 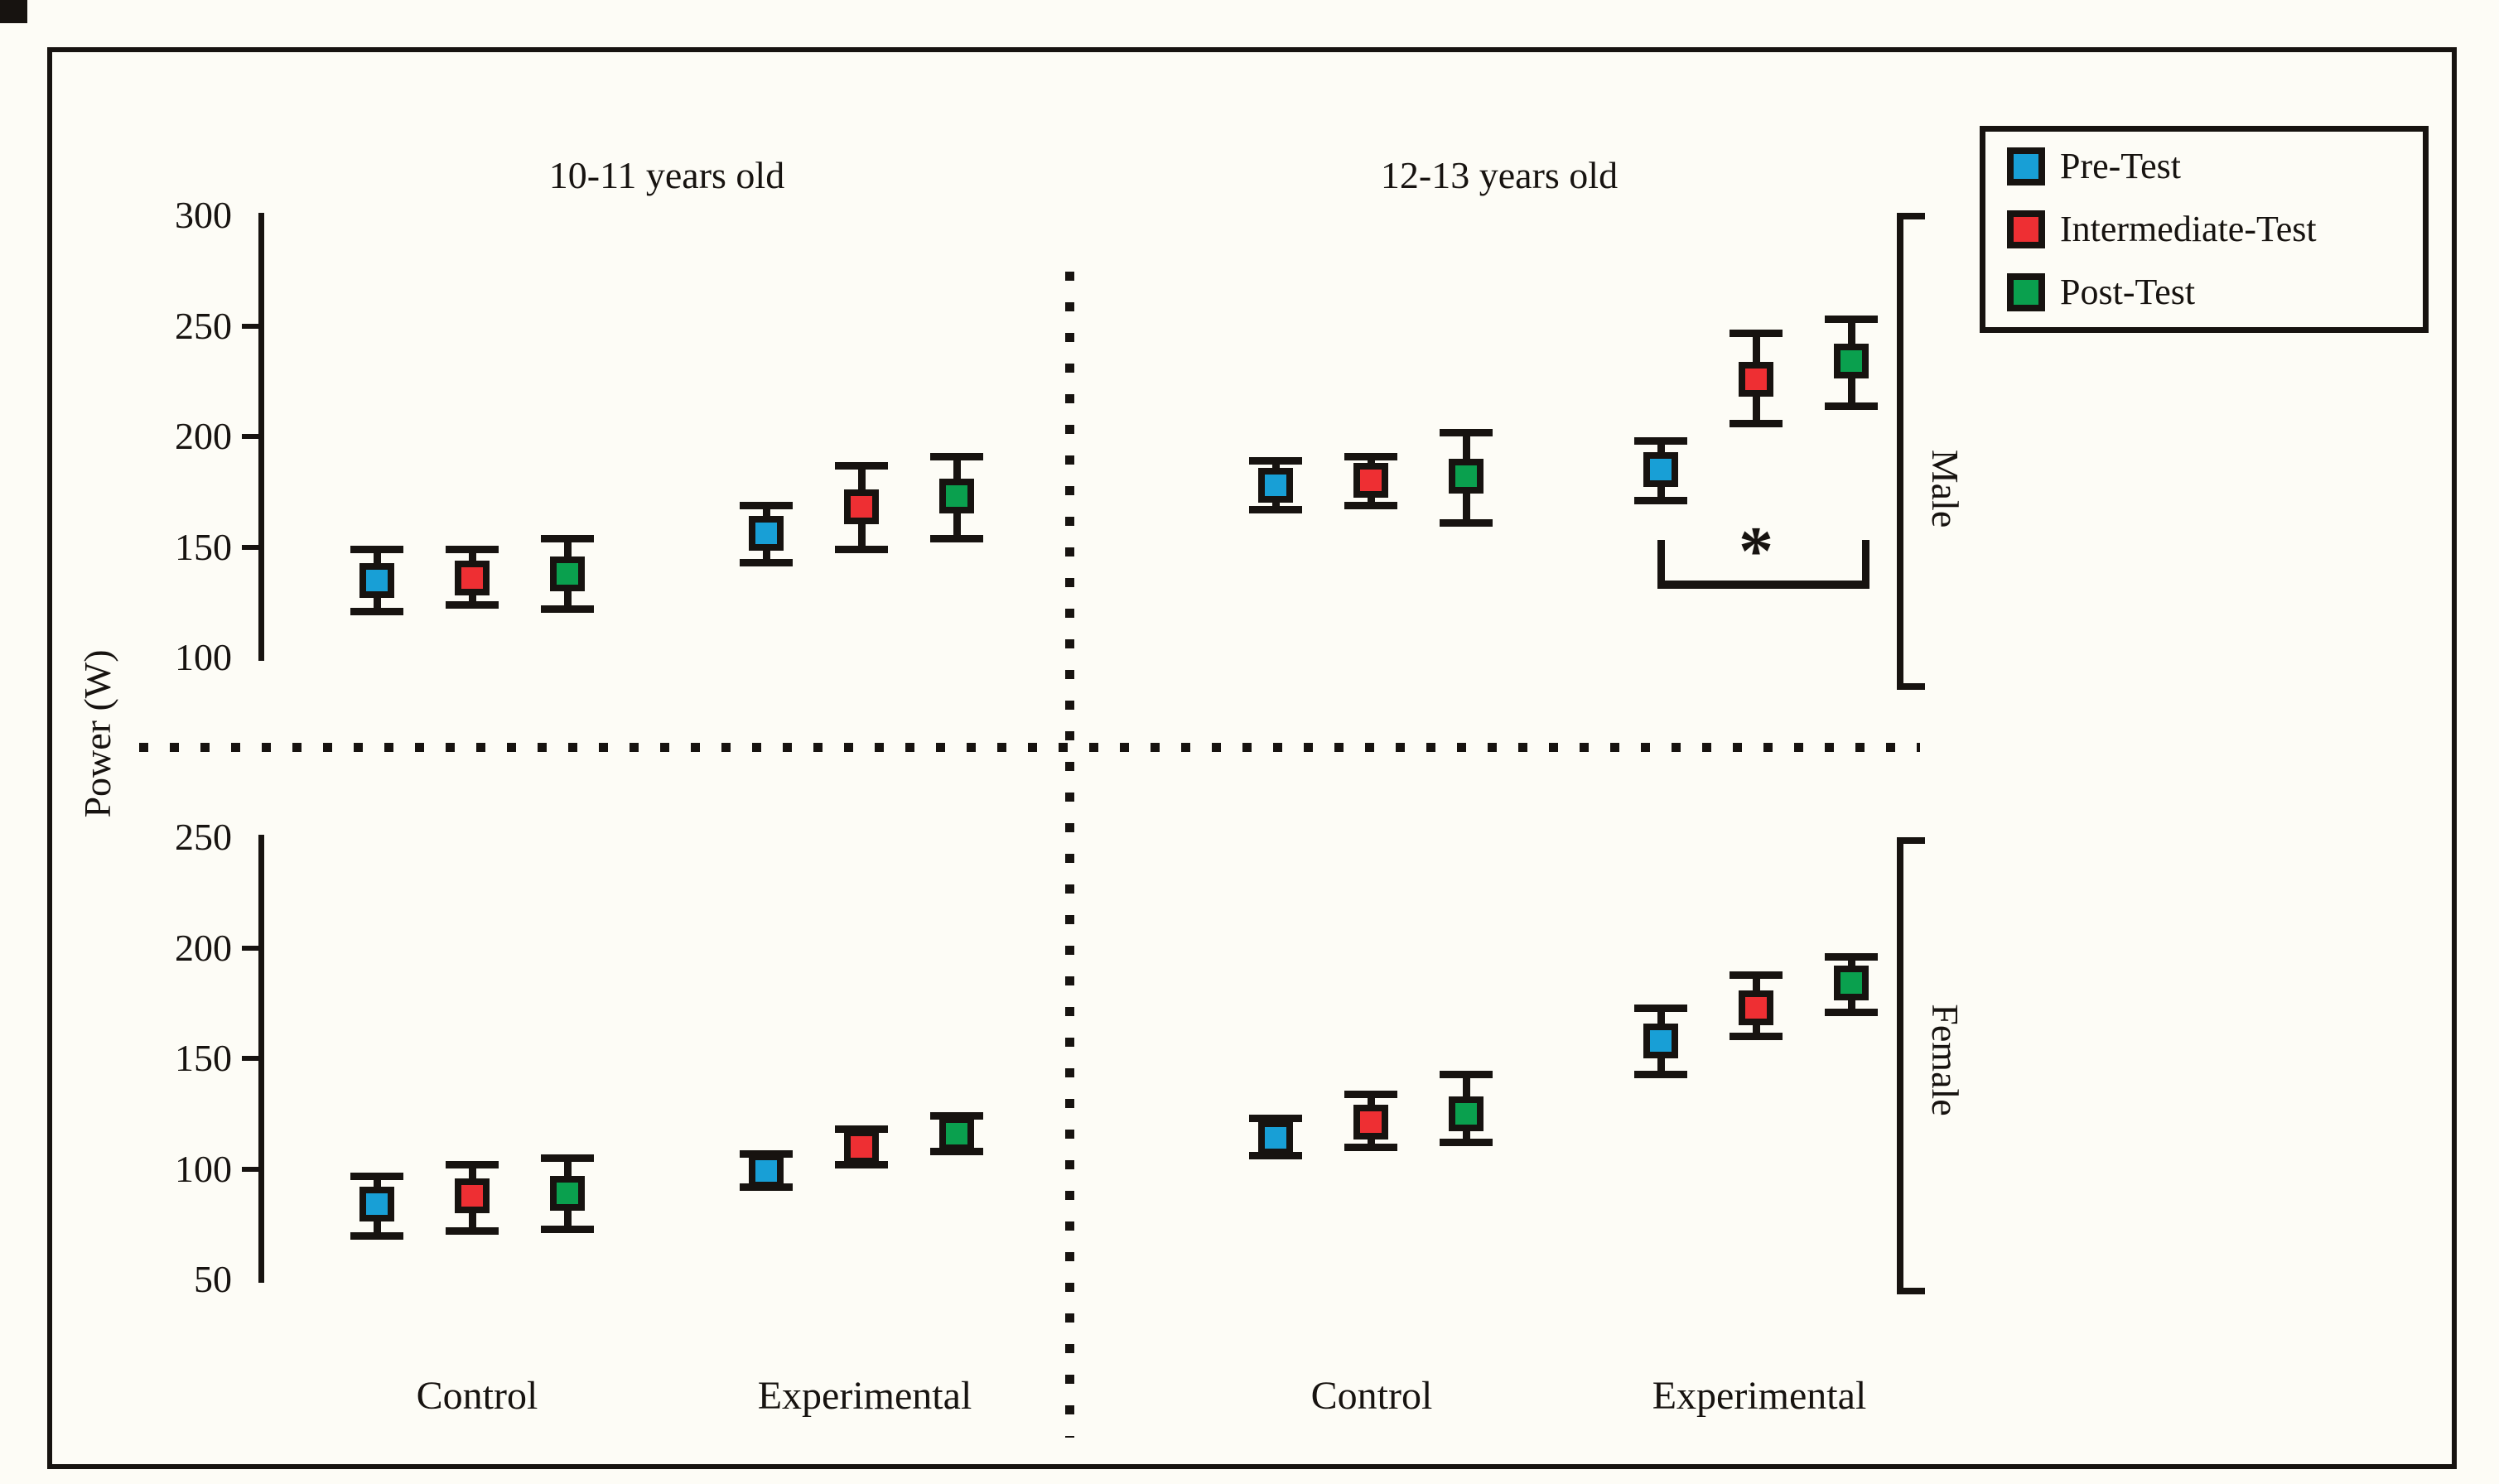 I want to click on male-panel-bracket, so click(x=1911, y=451).